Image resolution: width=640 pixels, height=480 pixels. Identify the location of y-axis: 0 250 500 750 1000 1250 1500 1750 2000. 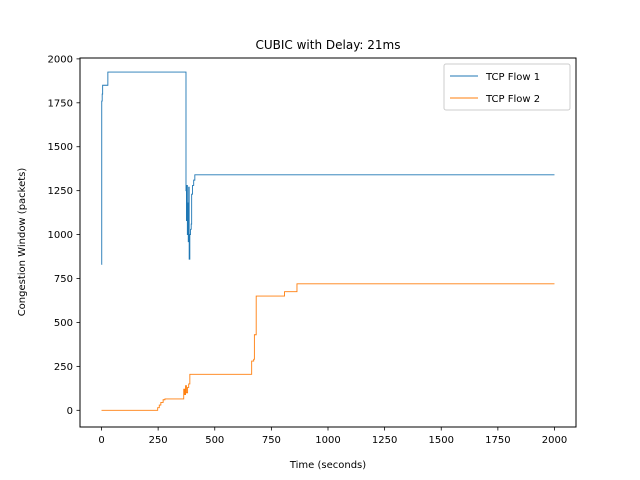
(64, 235).